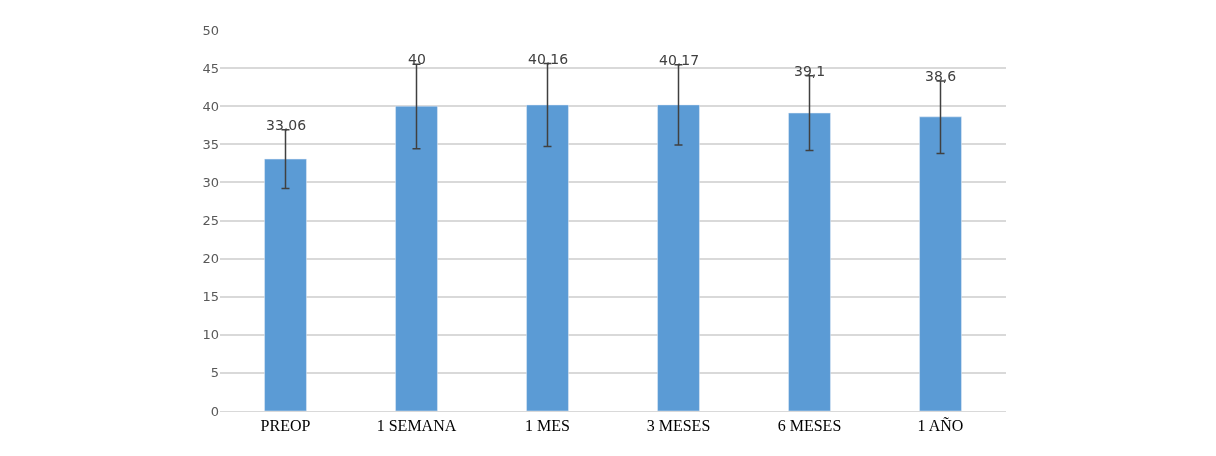 The image size is (1216, 456). I want to click on y-tick-label: 50, so click(210, 30).